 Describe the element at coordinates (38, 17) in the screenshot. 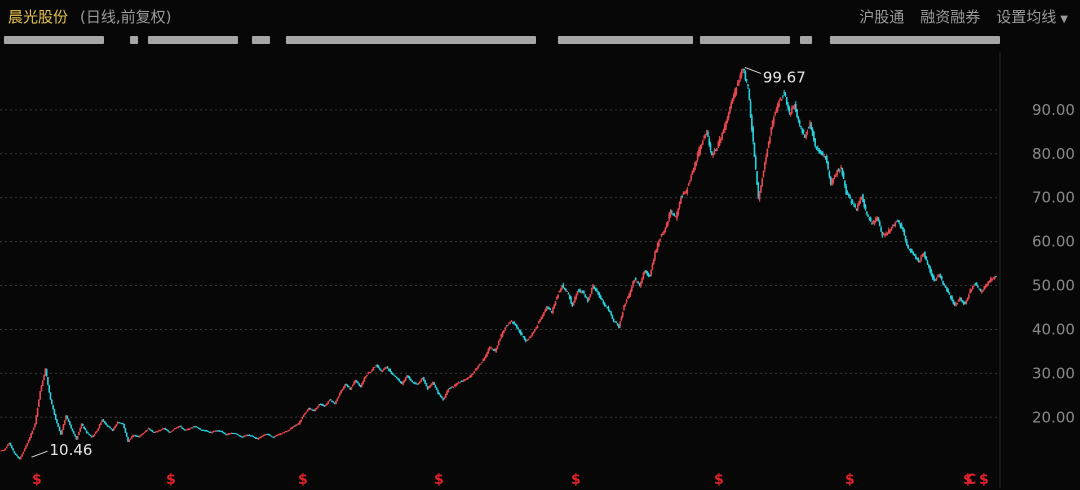

I see `stock-name: 晨光股份` at that location.